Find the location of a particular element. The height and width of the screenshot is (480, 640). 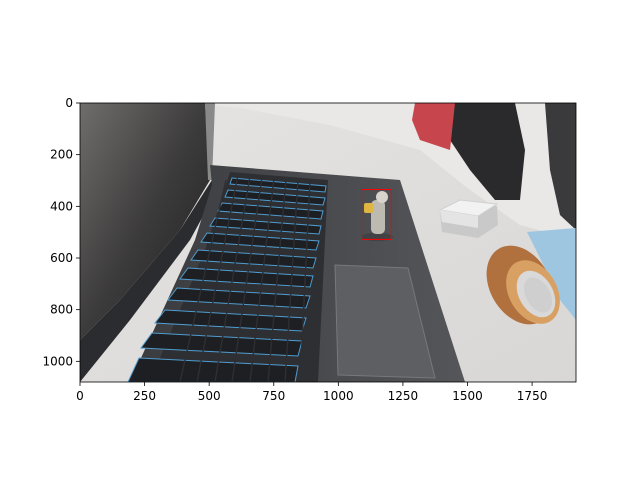

x-tick-label: 1750 is located at coordinates (532, 396).